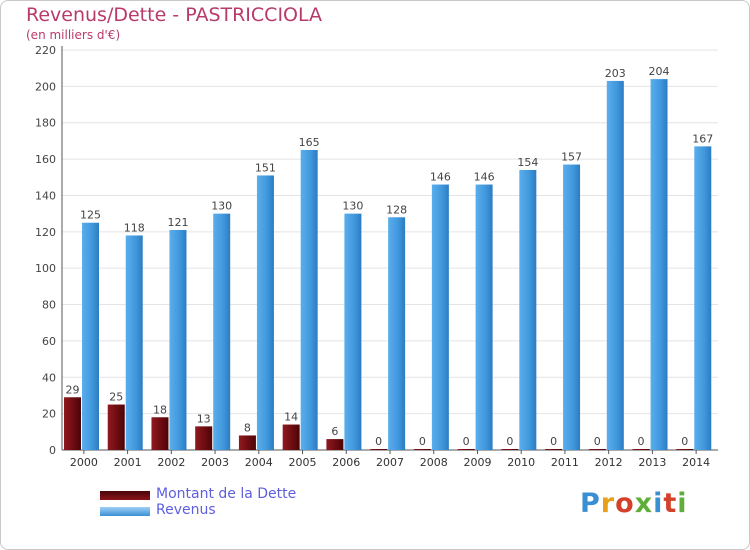  Describe the element at coordinates (634, 503) in the screenshot. I see `proxiti-logo: Proxiti` at that location.